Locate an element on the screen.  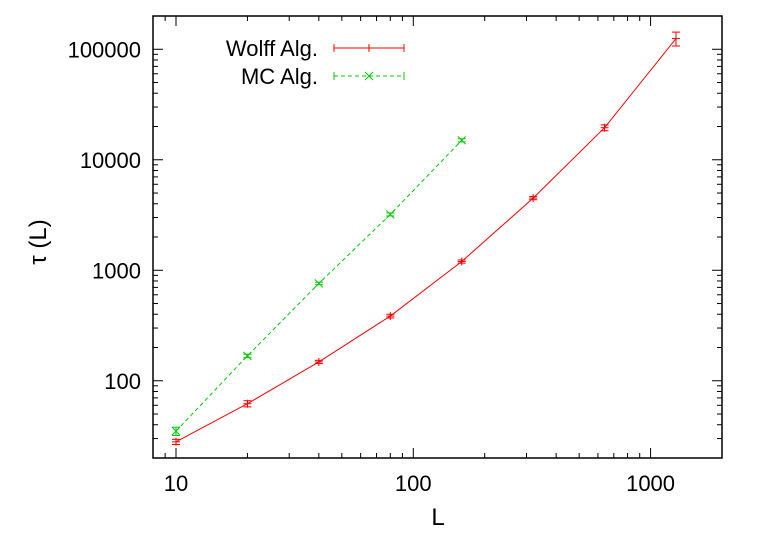
y-tick-label: 10000 is located at coordinates (110, 160).